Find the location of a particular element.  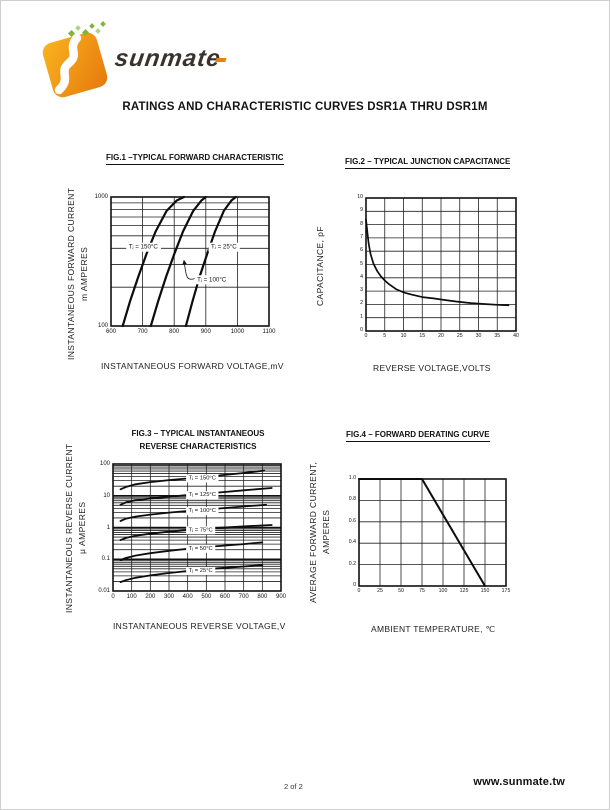

tick-label: 150 is located at coordinates (485, 591).